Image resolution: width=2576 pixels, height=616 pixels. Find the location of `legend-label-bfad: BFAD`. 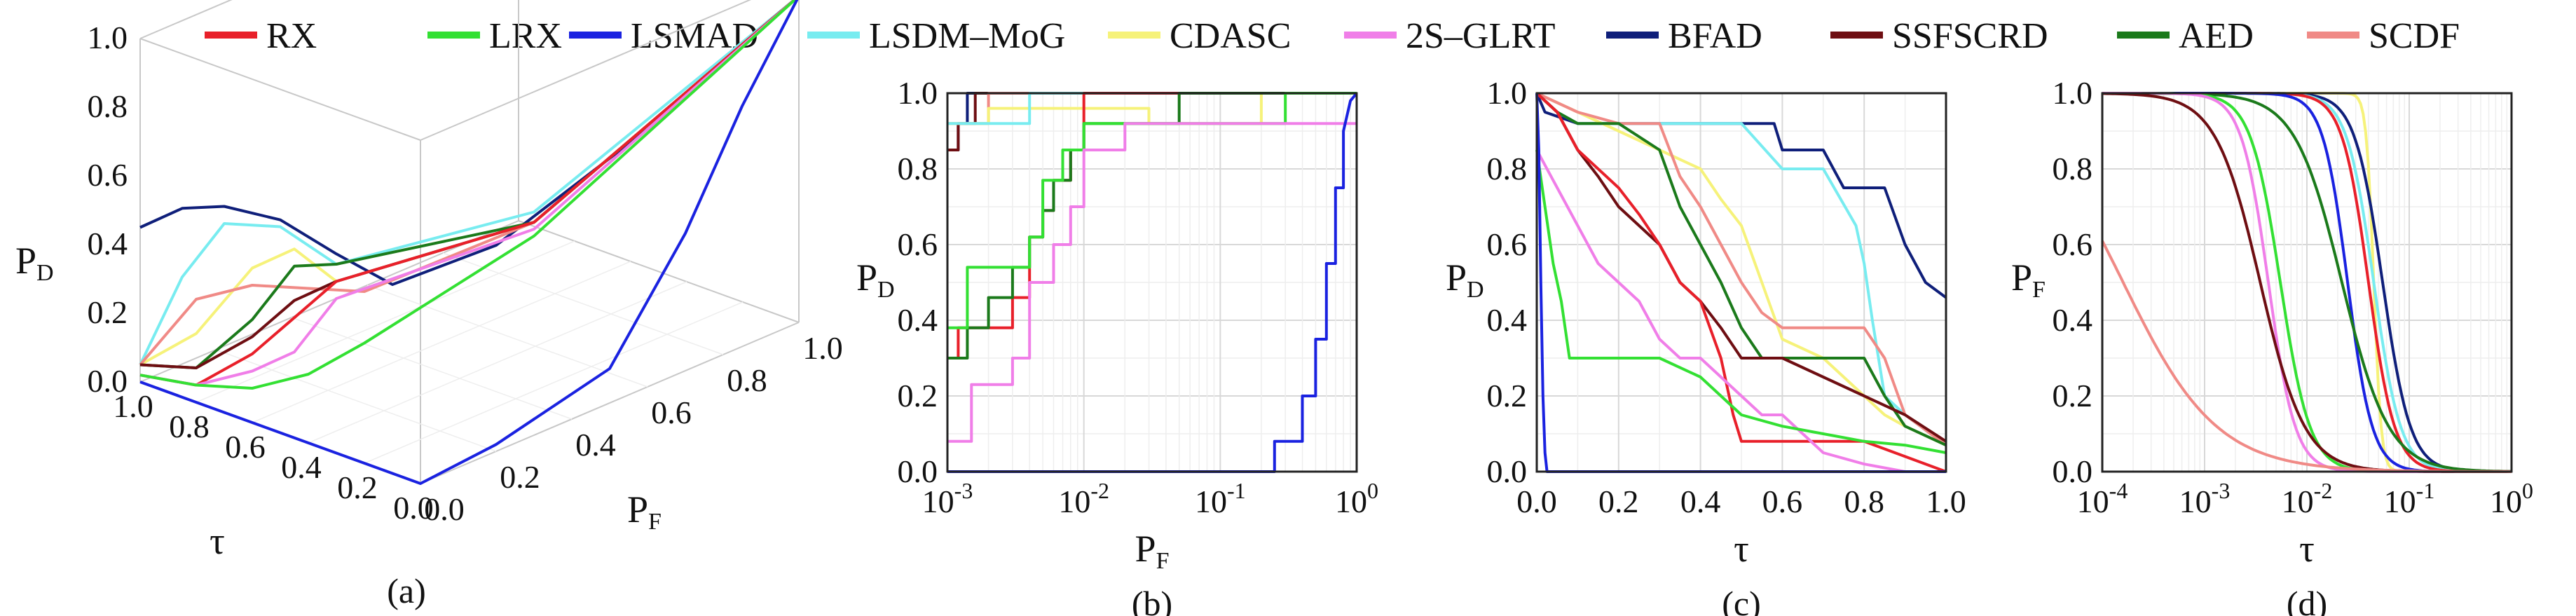

legend-label-bfad: BFAD is located at coordinates (1715, 36).